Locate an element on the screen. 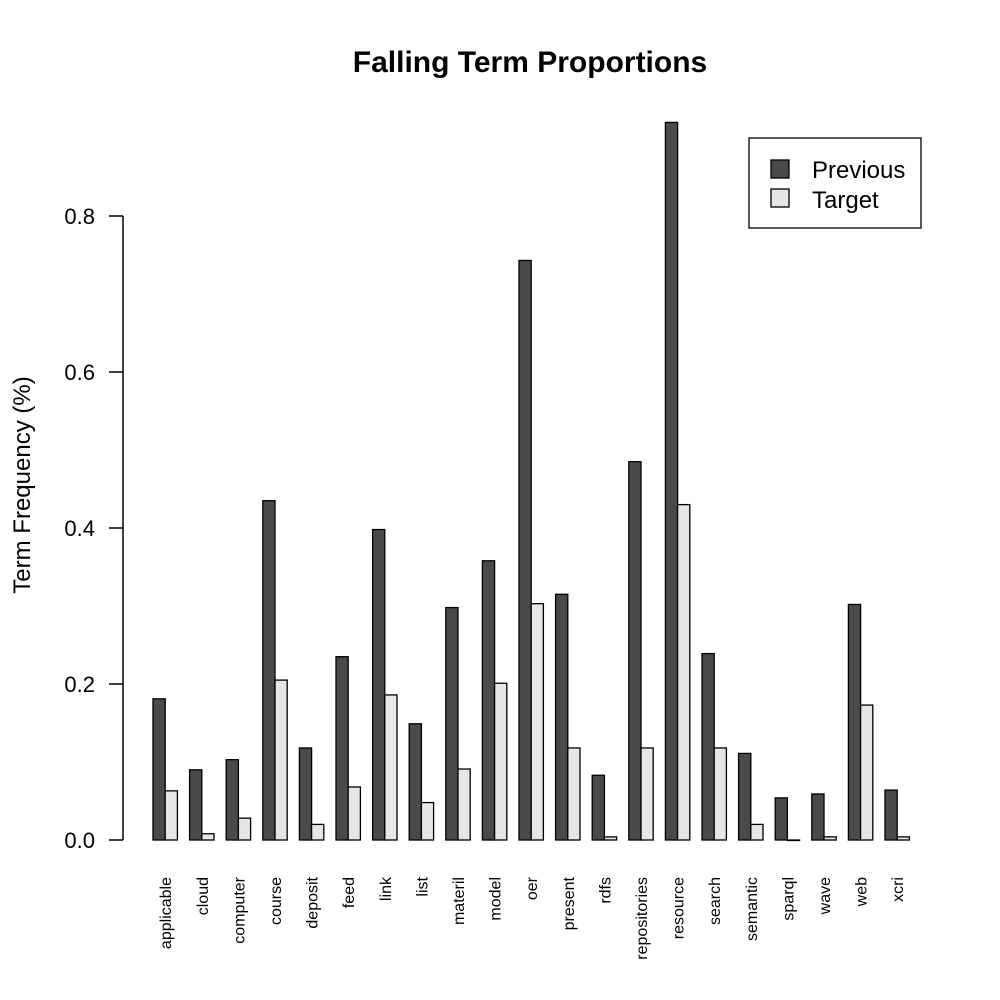 This screenshot has height=1000, width=1000. bar-target-model is located at coordinates (500, 761).